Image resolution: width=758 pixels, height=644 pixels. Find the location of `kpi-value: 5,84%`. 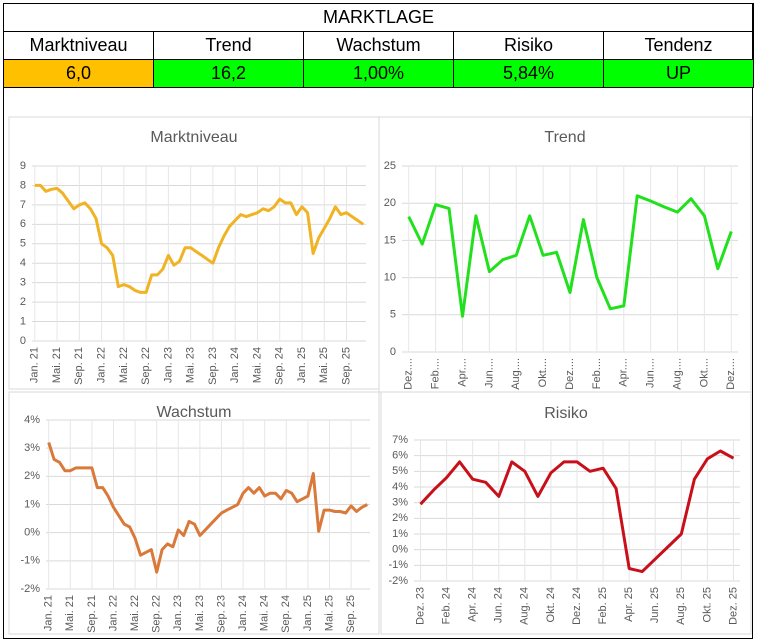

kpi-value: 5,84% is located at coordinates (528, 73).